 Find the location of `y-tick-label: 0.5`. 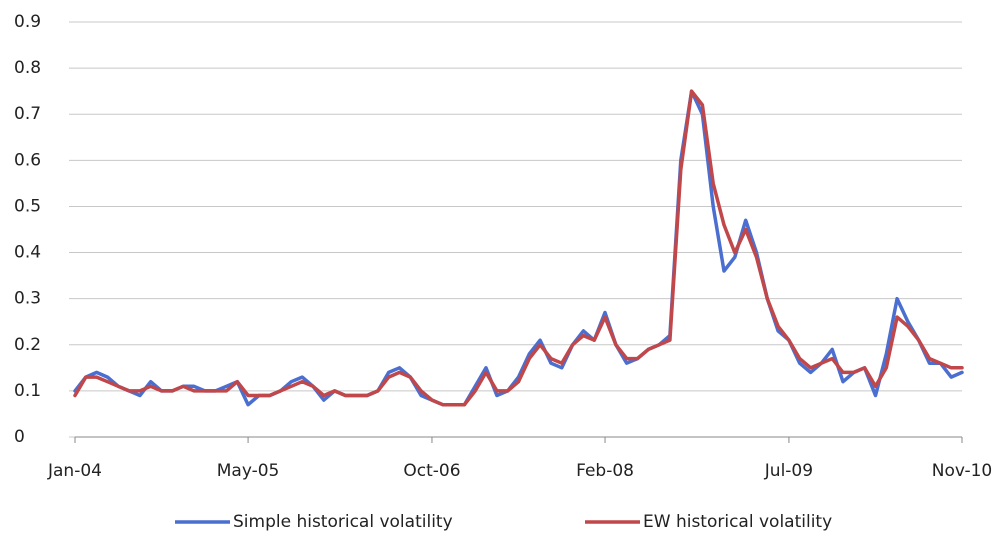

y-tick-label: 0.5 is located at coordinates (27, 206).